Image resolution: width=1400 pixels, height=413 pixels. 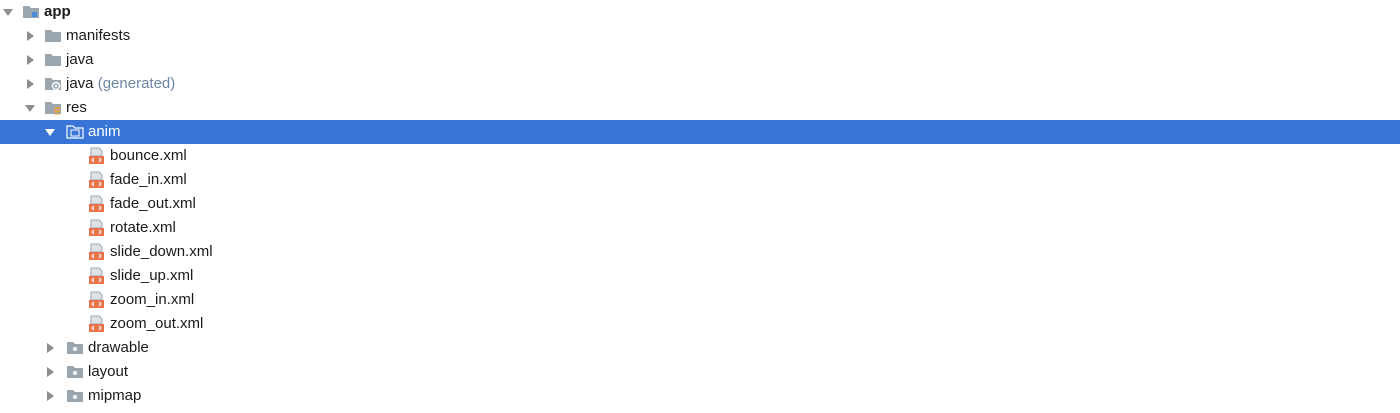 I want to click on tree-node-label: layout, so click(x=108, y=371).